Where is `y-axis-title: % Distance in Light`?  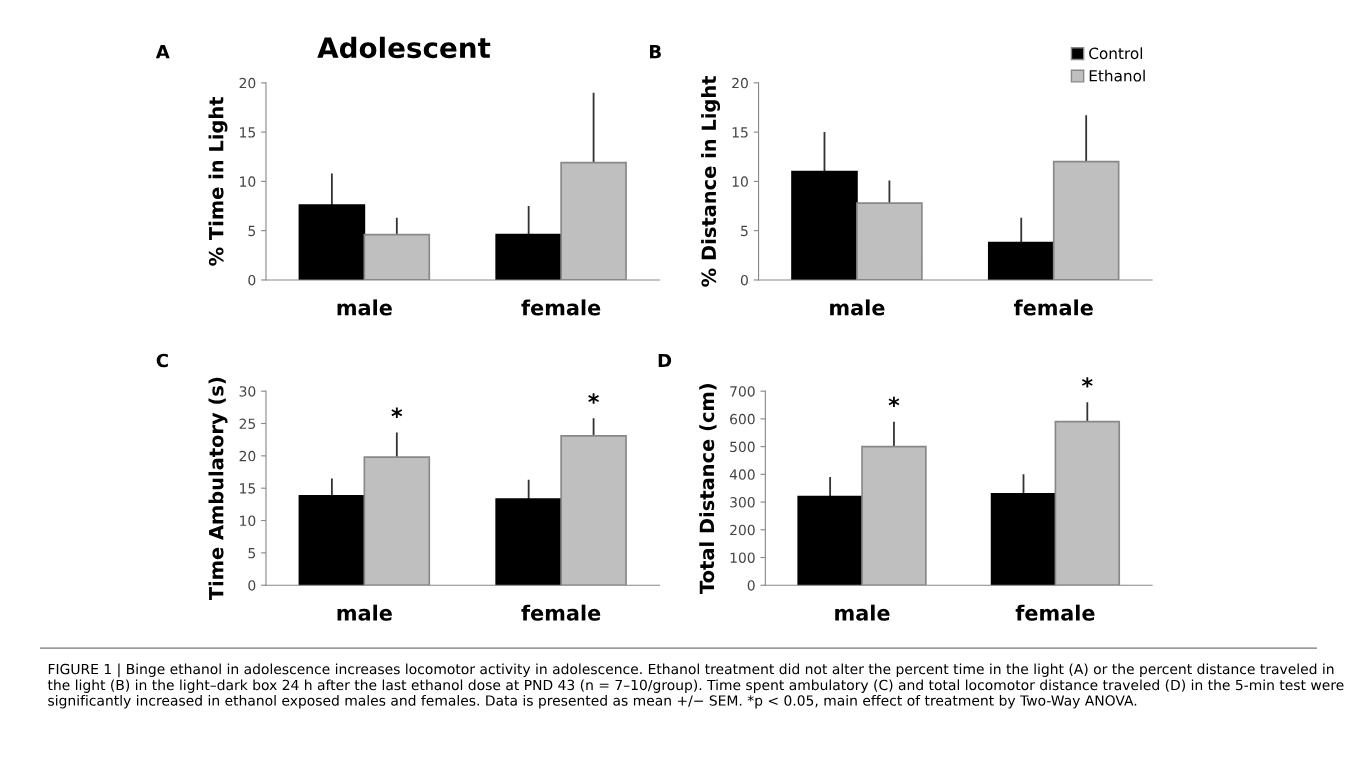
y-axis-title: % Distance in Light is located at coordinates (711, 181).